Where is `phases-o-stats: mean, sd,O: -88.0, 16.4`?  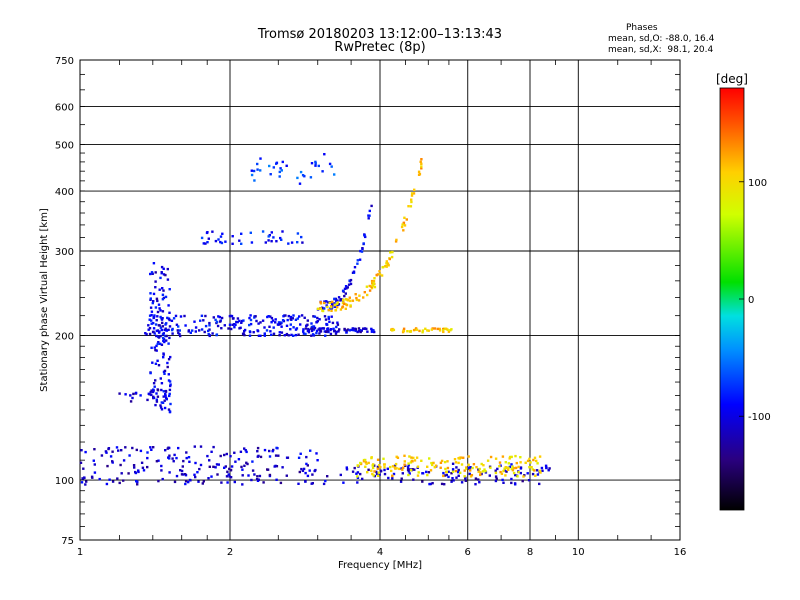
phases-o-stats: mean, sd,O: -88.0, 16.4 is located at coordinates (661, 39).